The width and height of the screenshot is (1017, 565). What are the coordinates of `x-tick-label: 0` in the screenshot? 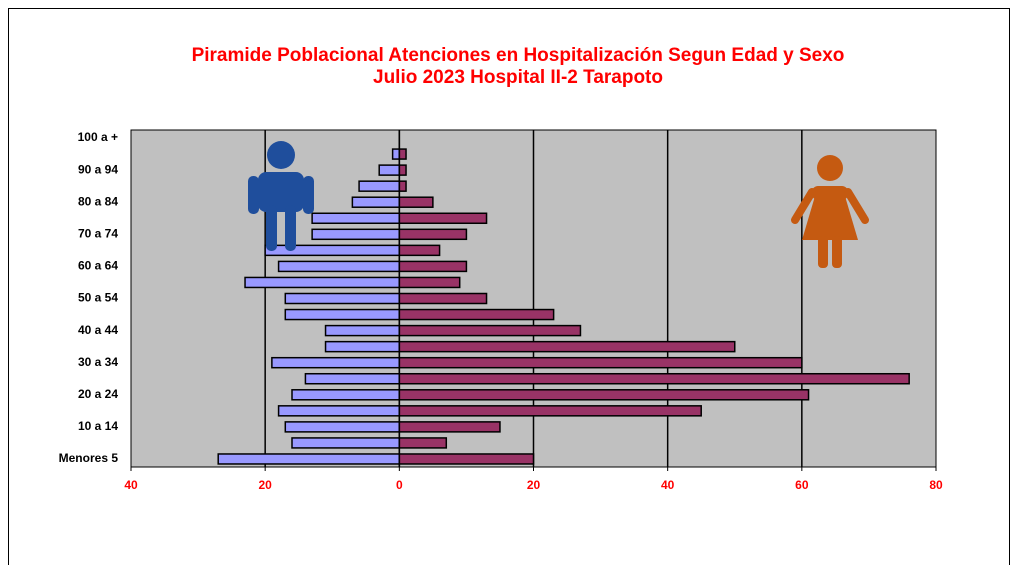 It's located at (399, 485).